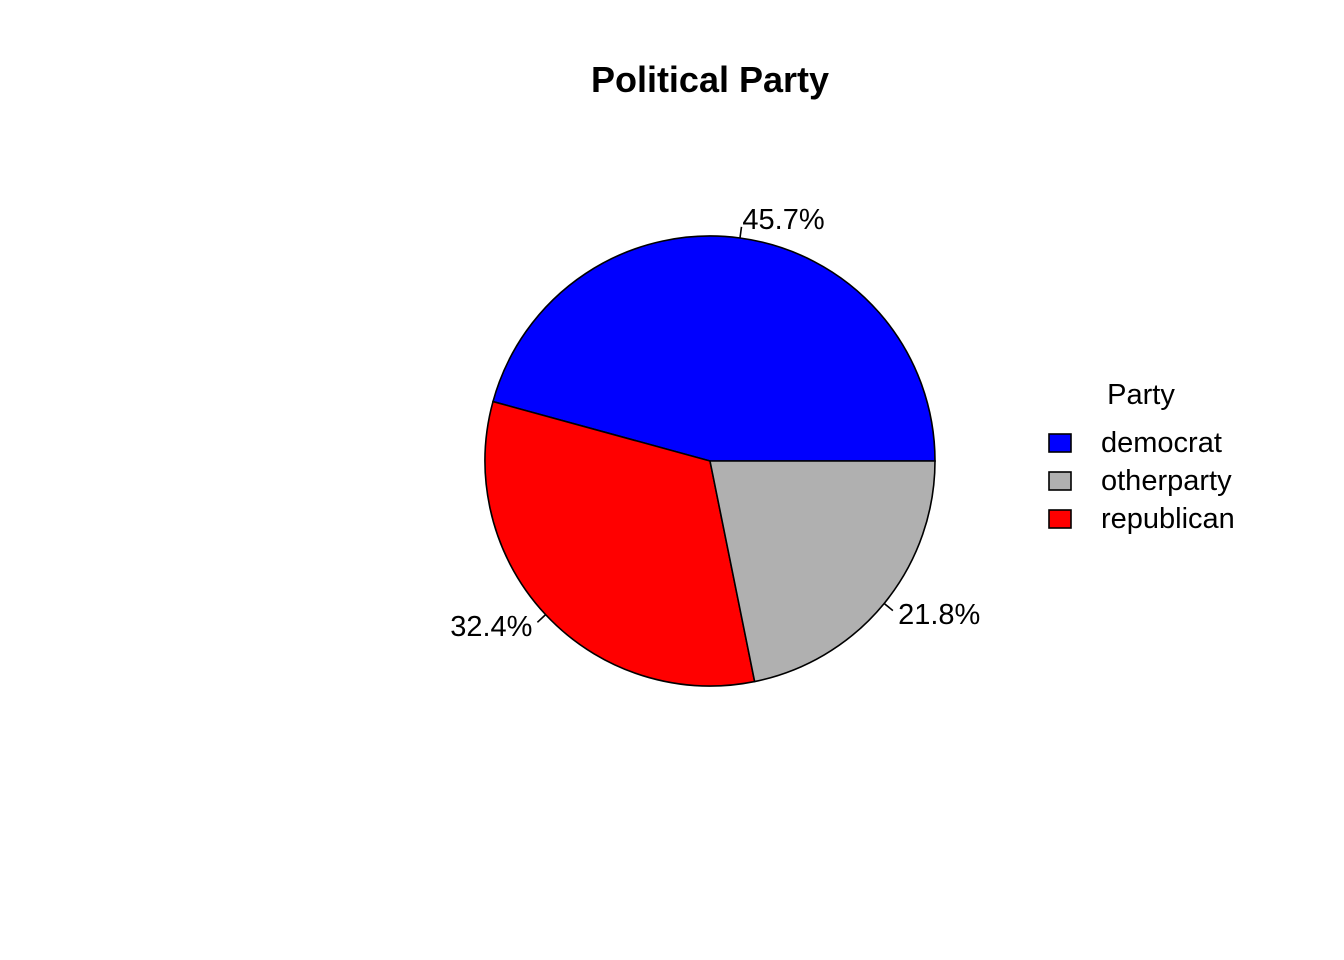 This screenshot has width=1344, height=960. Describe the element at coordinates (783, 220) in the screenshot. I see `percent-label-democrat: 45.7%` at that location.